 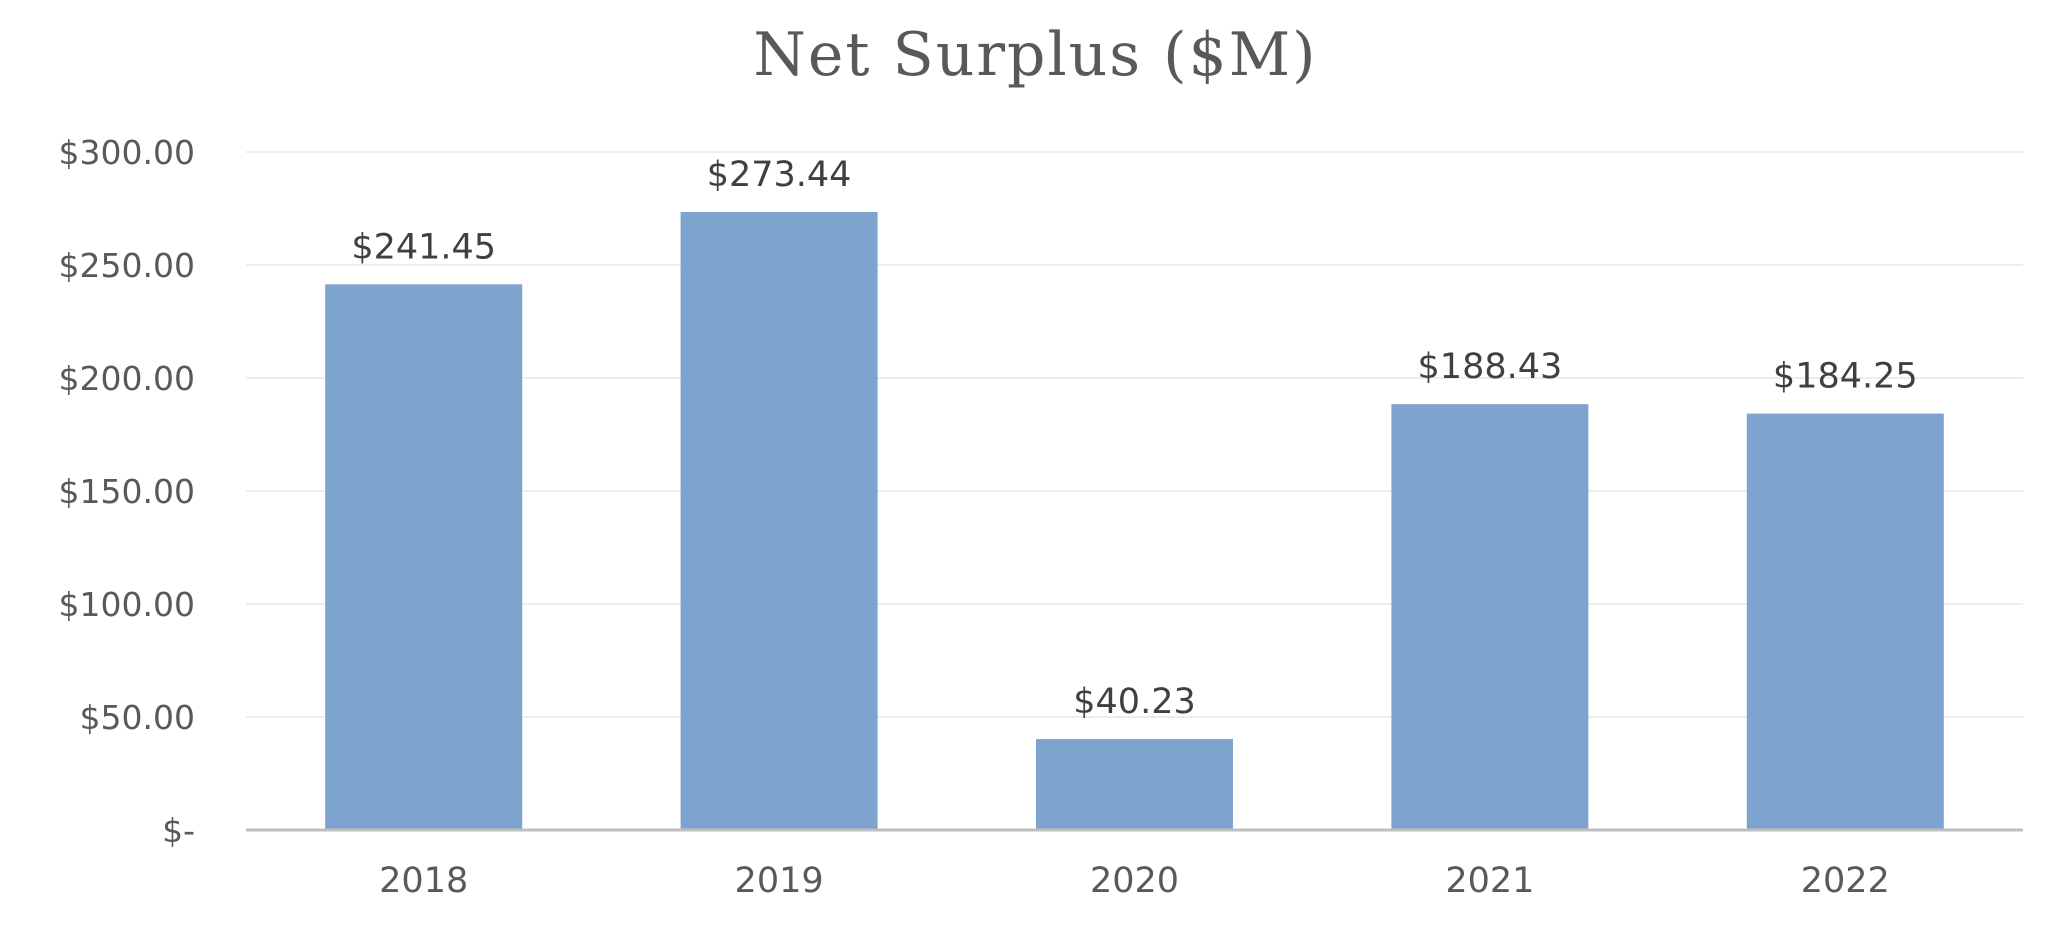 What do you see at coordinates (127, 604) in the screenshot?
I see `y-tick-label: $100.00` at bounding box center [127, 604].